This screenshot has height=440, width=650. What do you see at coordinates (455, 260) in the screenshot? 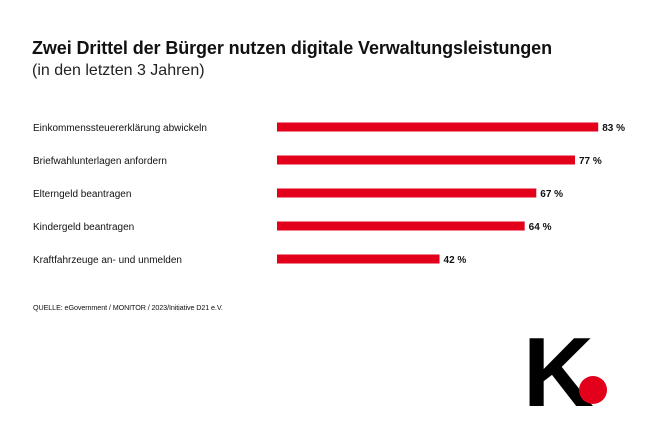
I see `value-label: 42 %` at bounding box center [455, 260].